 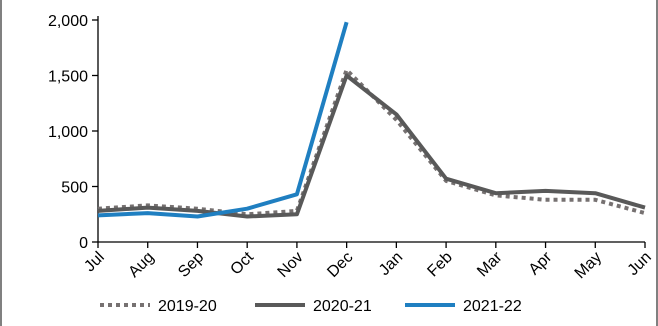 I want to click on y-tick-label: 500, so click(x=74, y=188).